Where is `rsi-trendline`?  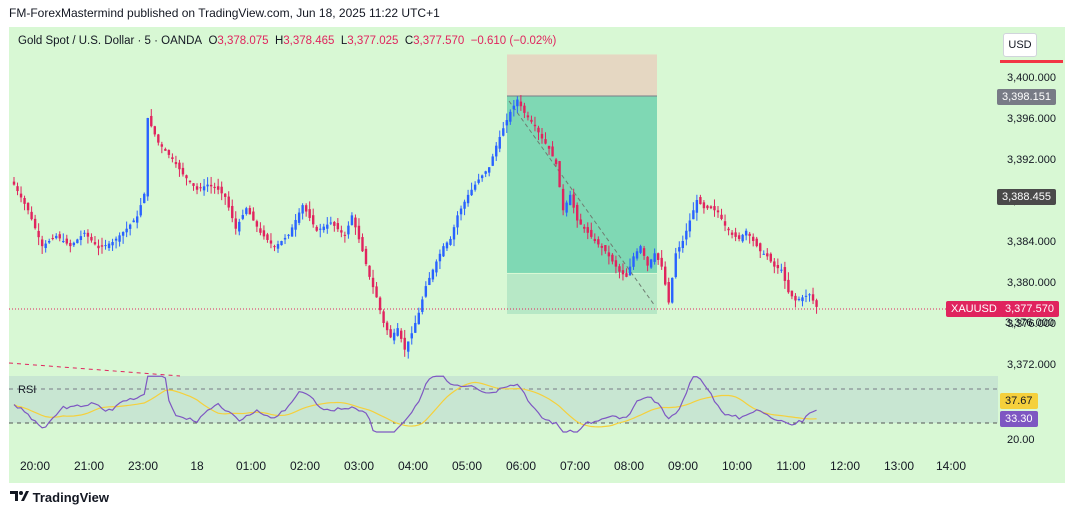
rsi-trendline is located at coordinates (94, 369).